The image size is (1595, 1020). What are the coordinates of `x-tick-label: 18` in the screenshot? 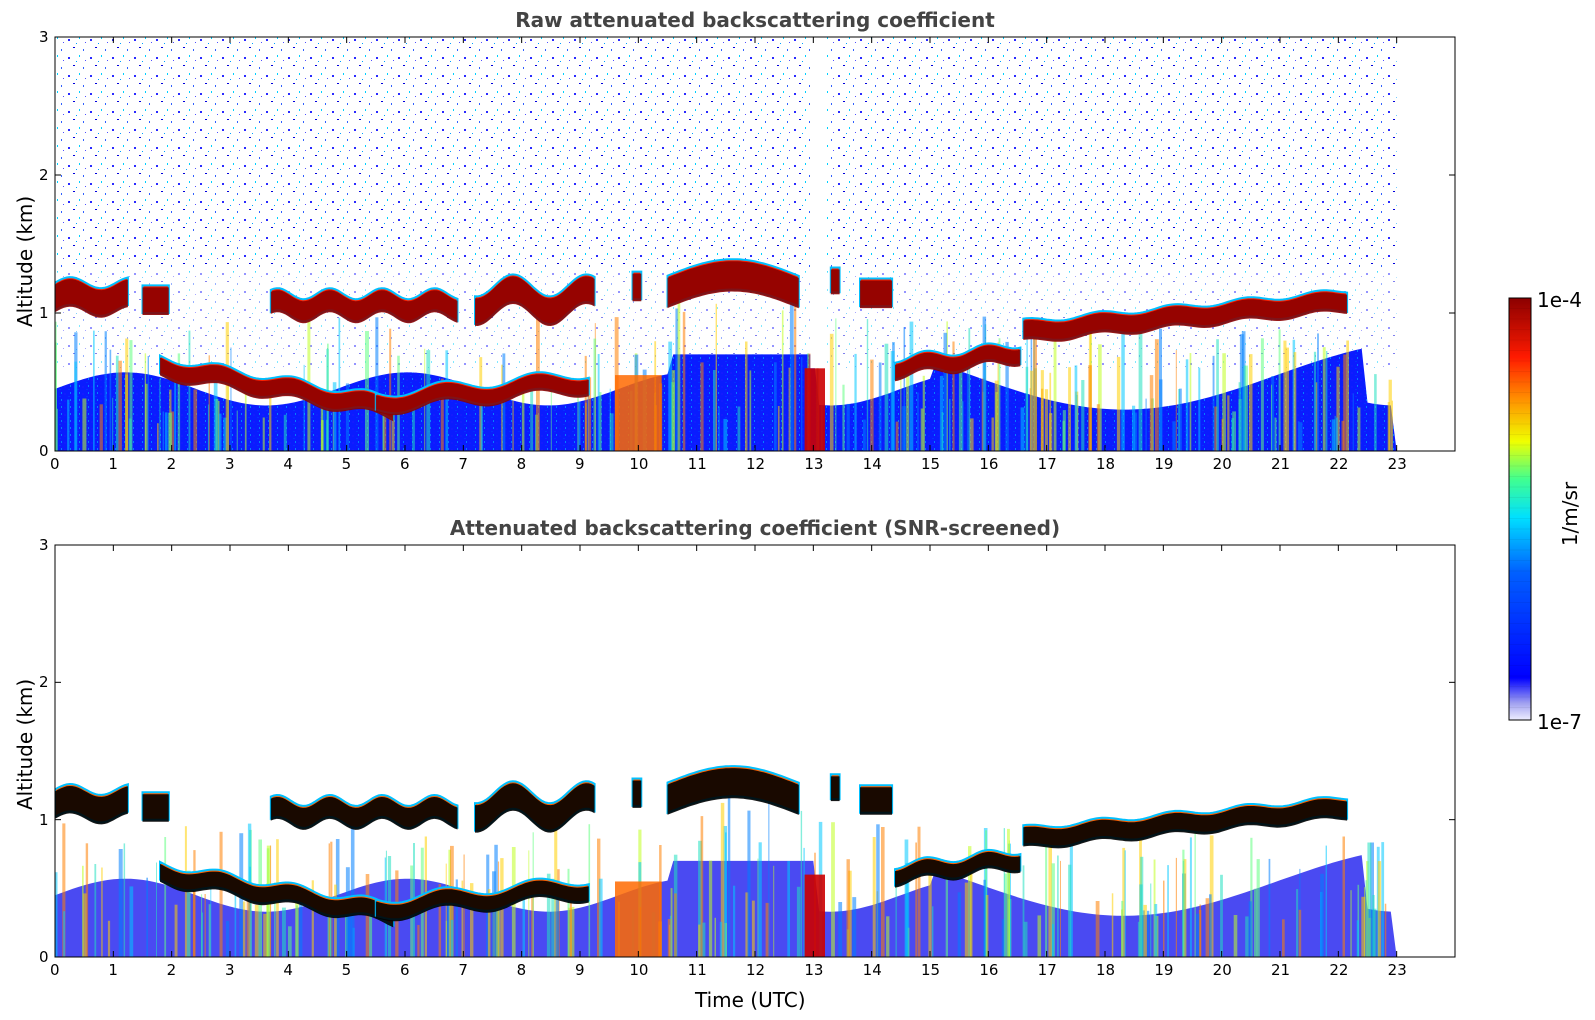 It's located at (1106, 970).